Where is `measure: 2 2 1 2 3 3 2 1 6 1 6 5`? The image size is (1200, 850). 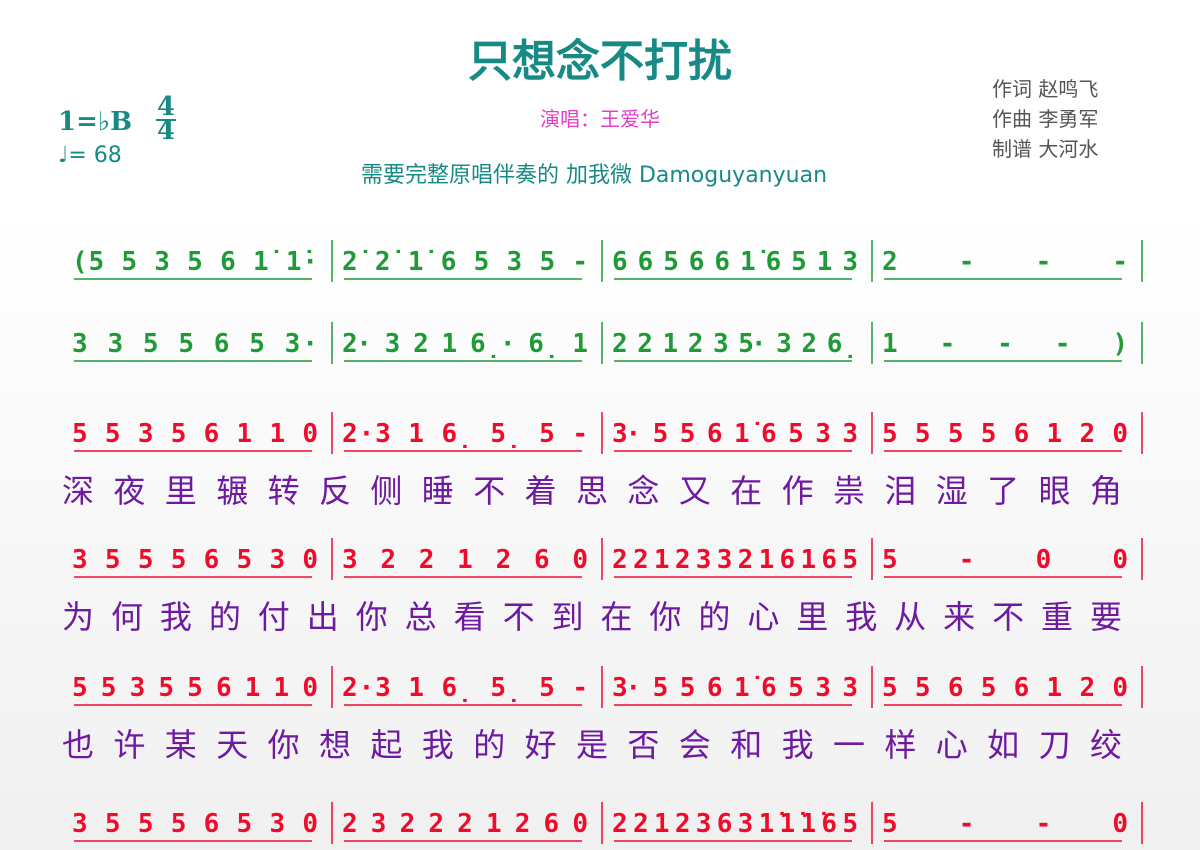 measure: 2 2 1 2 3 3 2 1 6 1 6 5 is located at coordinates (735, 560).